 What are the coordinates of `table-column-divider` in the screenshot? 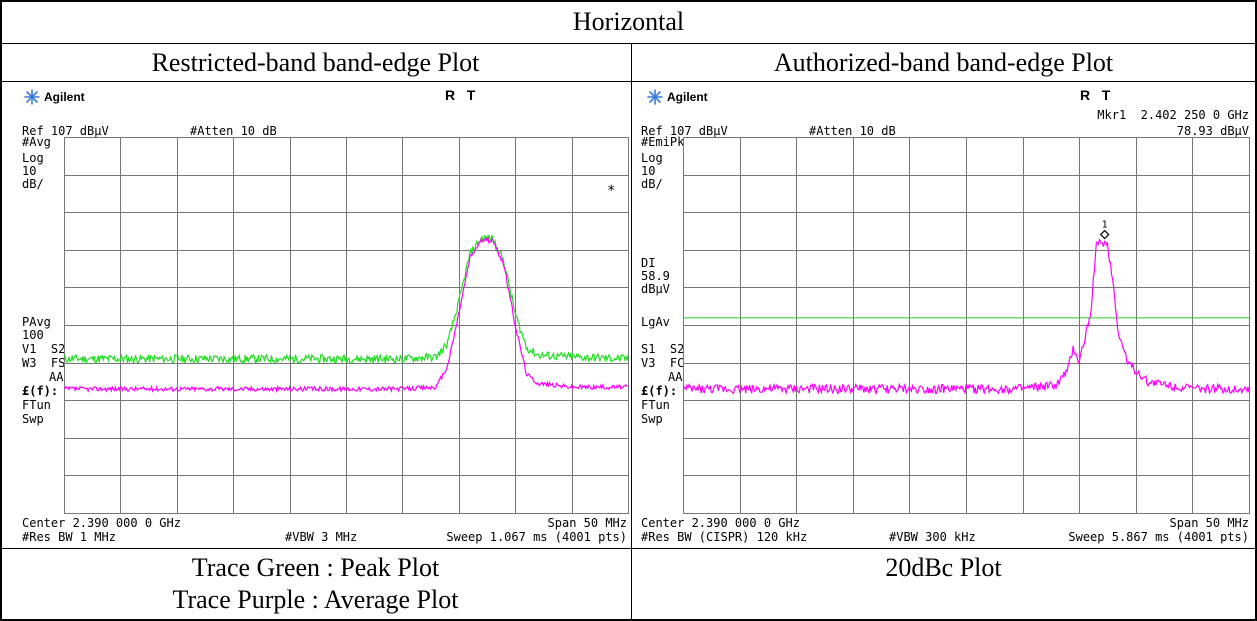 It's located at (631, 332).